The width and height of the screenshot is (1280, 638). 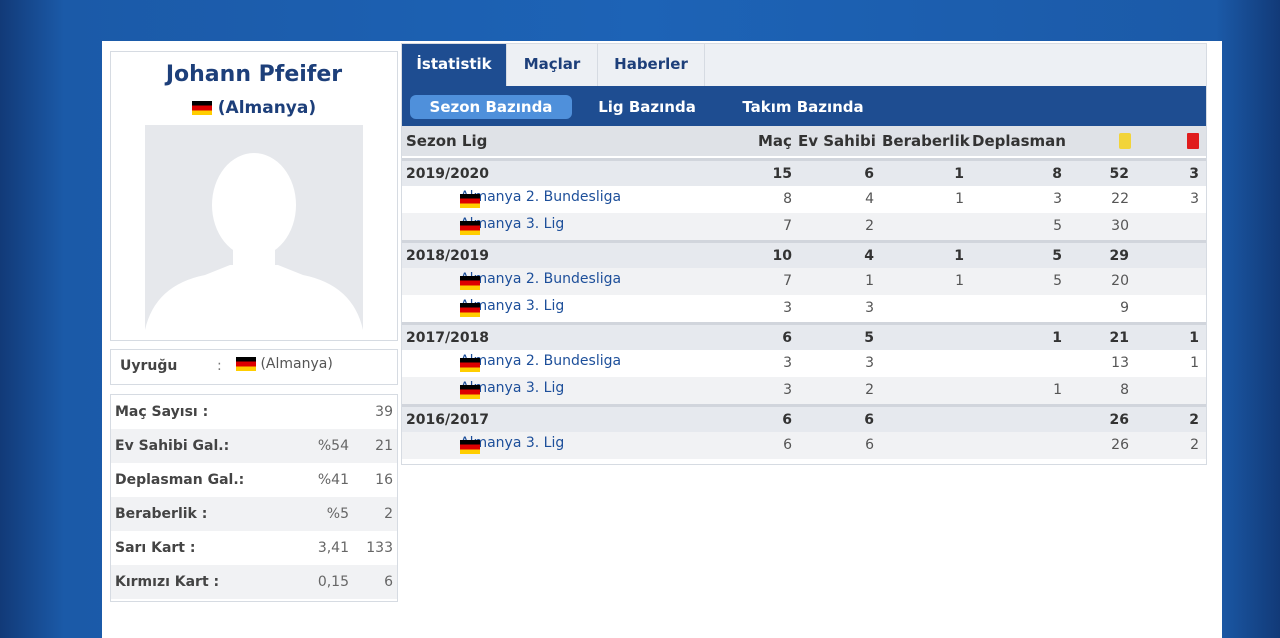 I want to click on league-row: Almanya 3. Lig 3 3 9, so click(x=804, y=308).